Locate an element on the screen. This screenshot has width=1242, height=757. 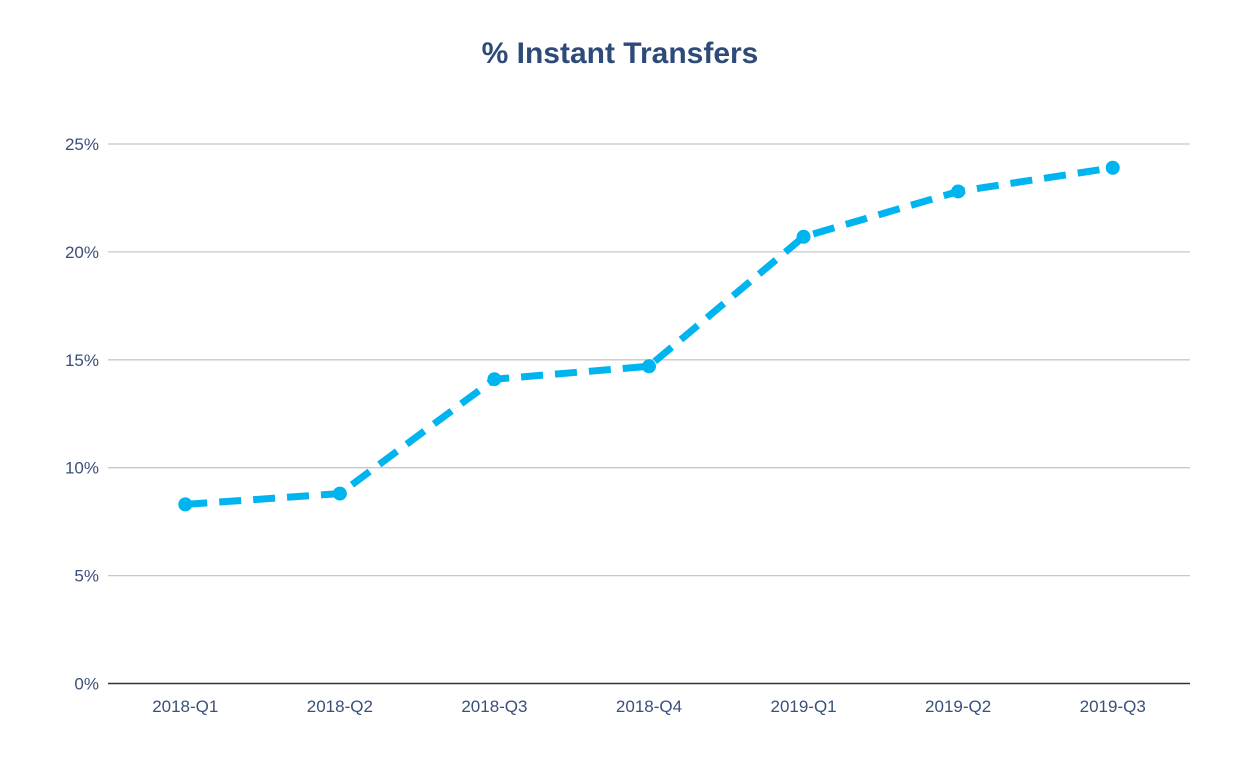
x-tick-label: 2018-Q4 is located at coordinates (649, 706).